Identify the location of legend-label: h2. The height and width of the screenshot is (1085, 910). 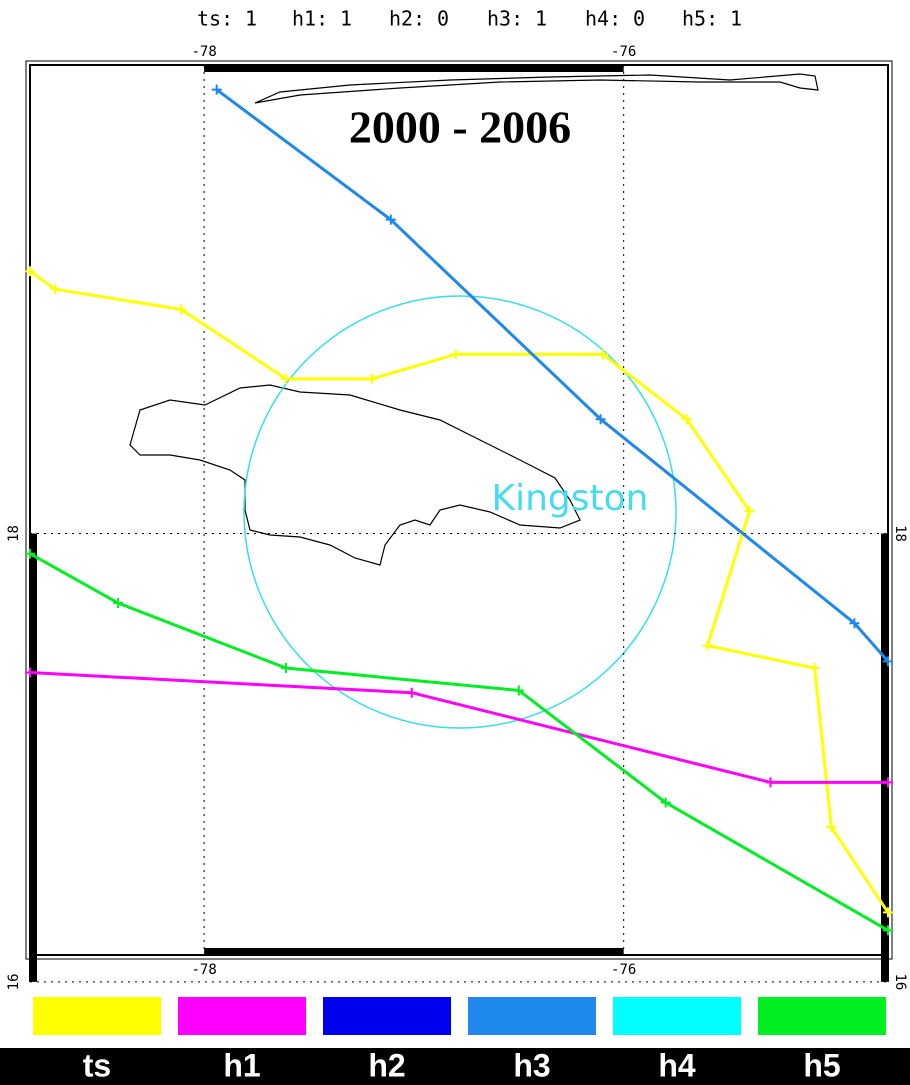
(386, 1065).